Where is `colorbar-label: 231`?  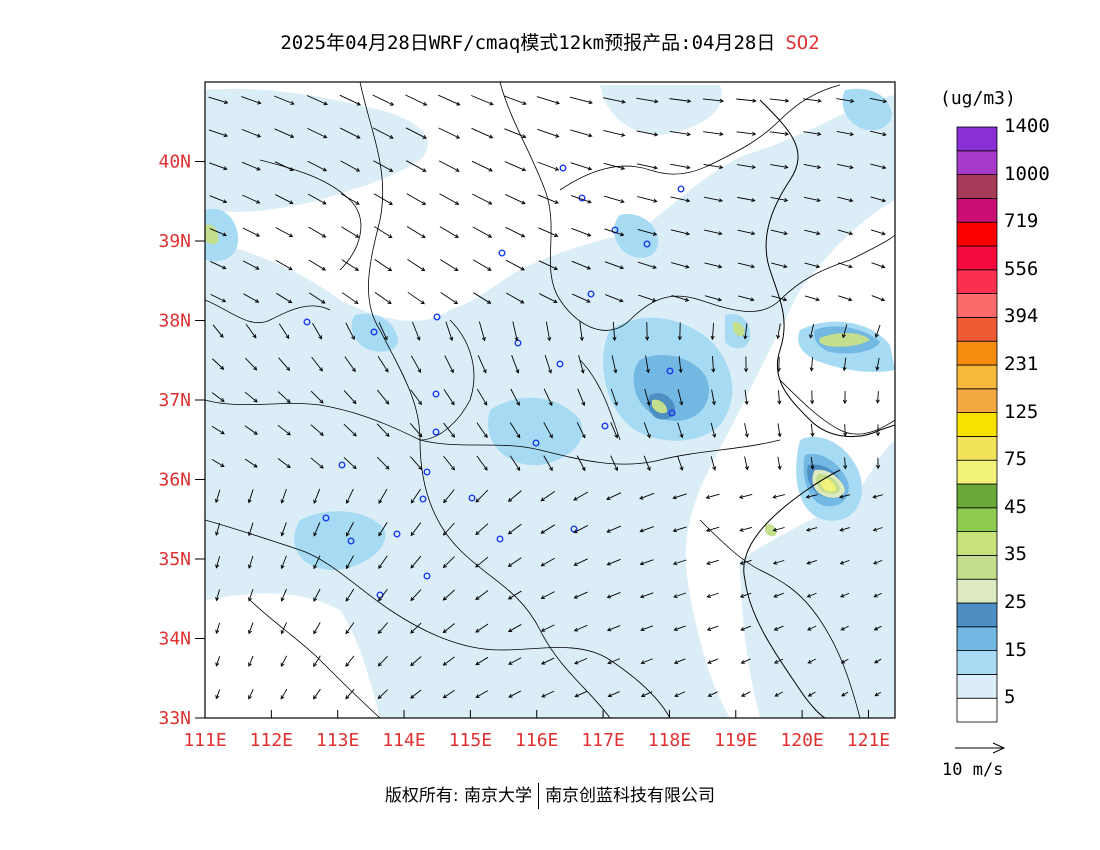 colorbar-label: 231 is located at coordinates (1021, 364).